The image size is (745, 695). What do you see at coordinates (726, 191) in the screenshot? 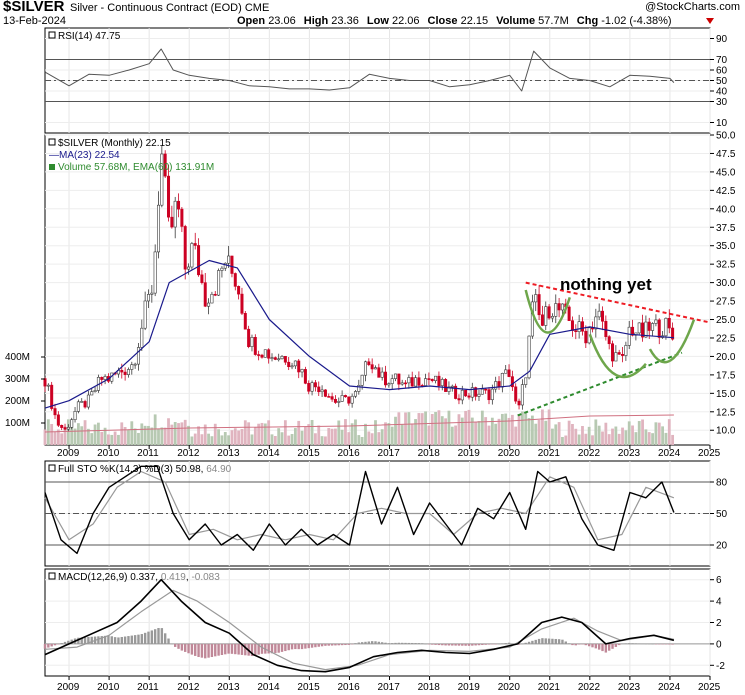
I see `y-tick-label: 42.5` at bounding box center [726, 191].